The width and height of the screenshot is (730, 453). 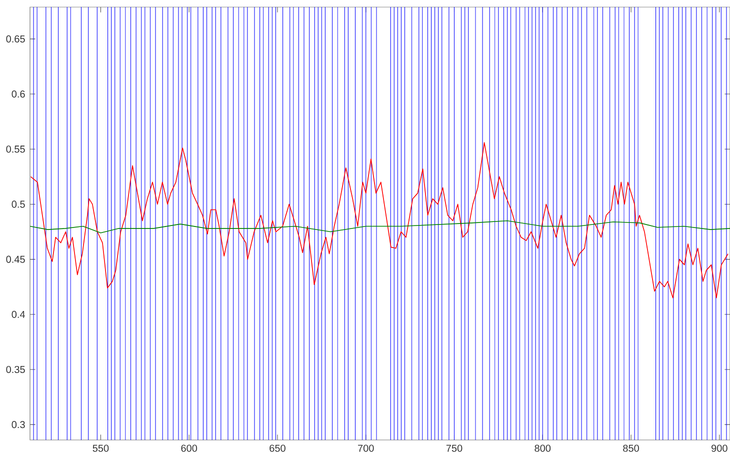 What do you see at coordinates (278, 448) in the screenshot?
I see `x-tick-label: 650` at bounding box center [278, 448].